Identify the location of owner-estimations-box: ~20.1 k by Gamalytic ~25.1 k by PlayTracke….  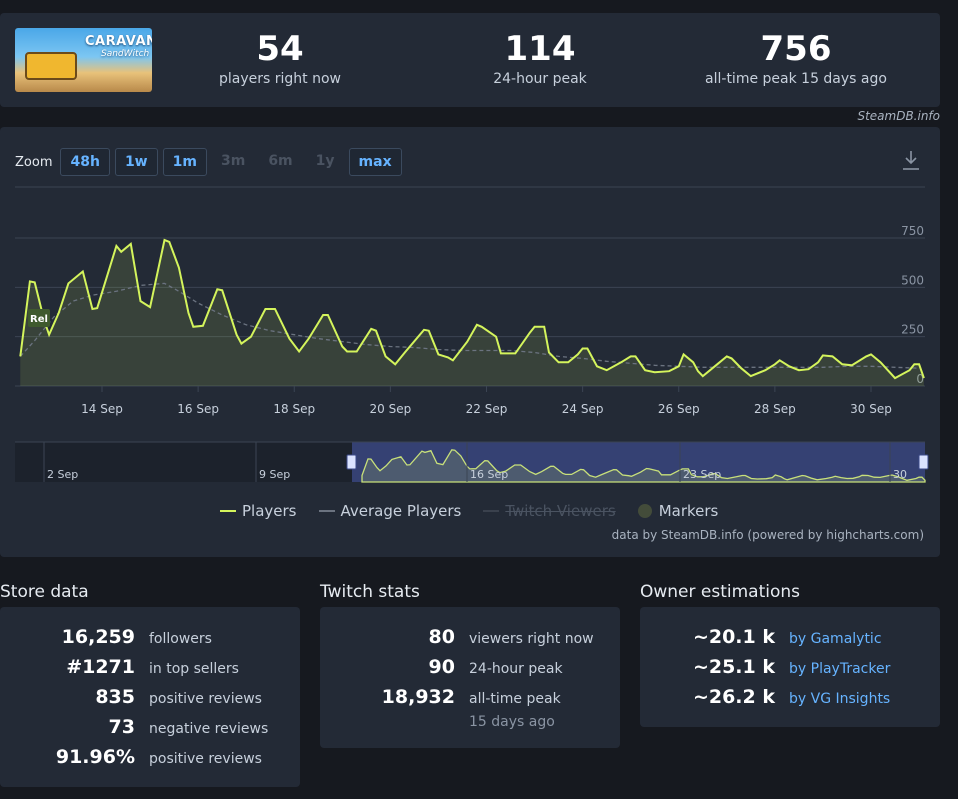
(790, 667).